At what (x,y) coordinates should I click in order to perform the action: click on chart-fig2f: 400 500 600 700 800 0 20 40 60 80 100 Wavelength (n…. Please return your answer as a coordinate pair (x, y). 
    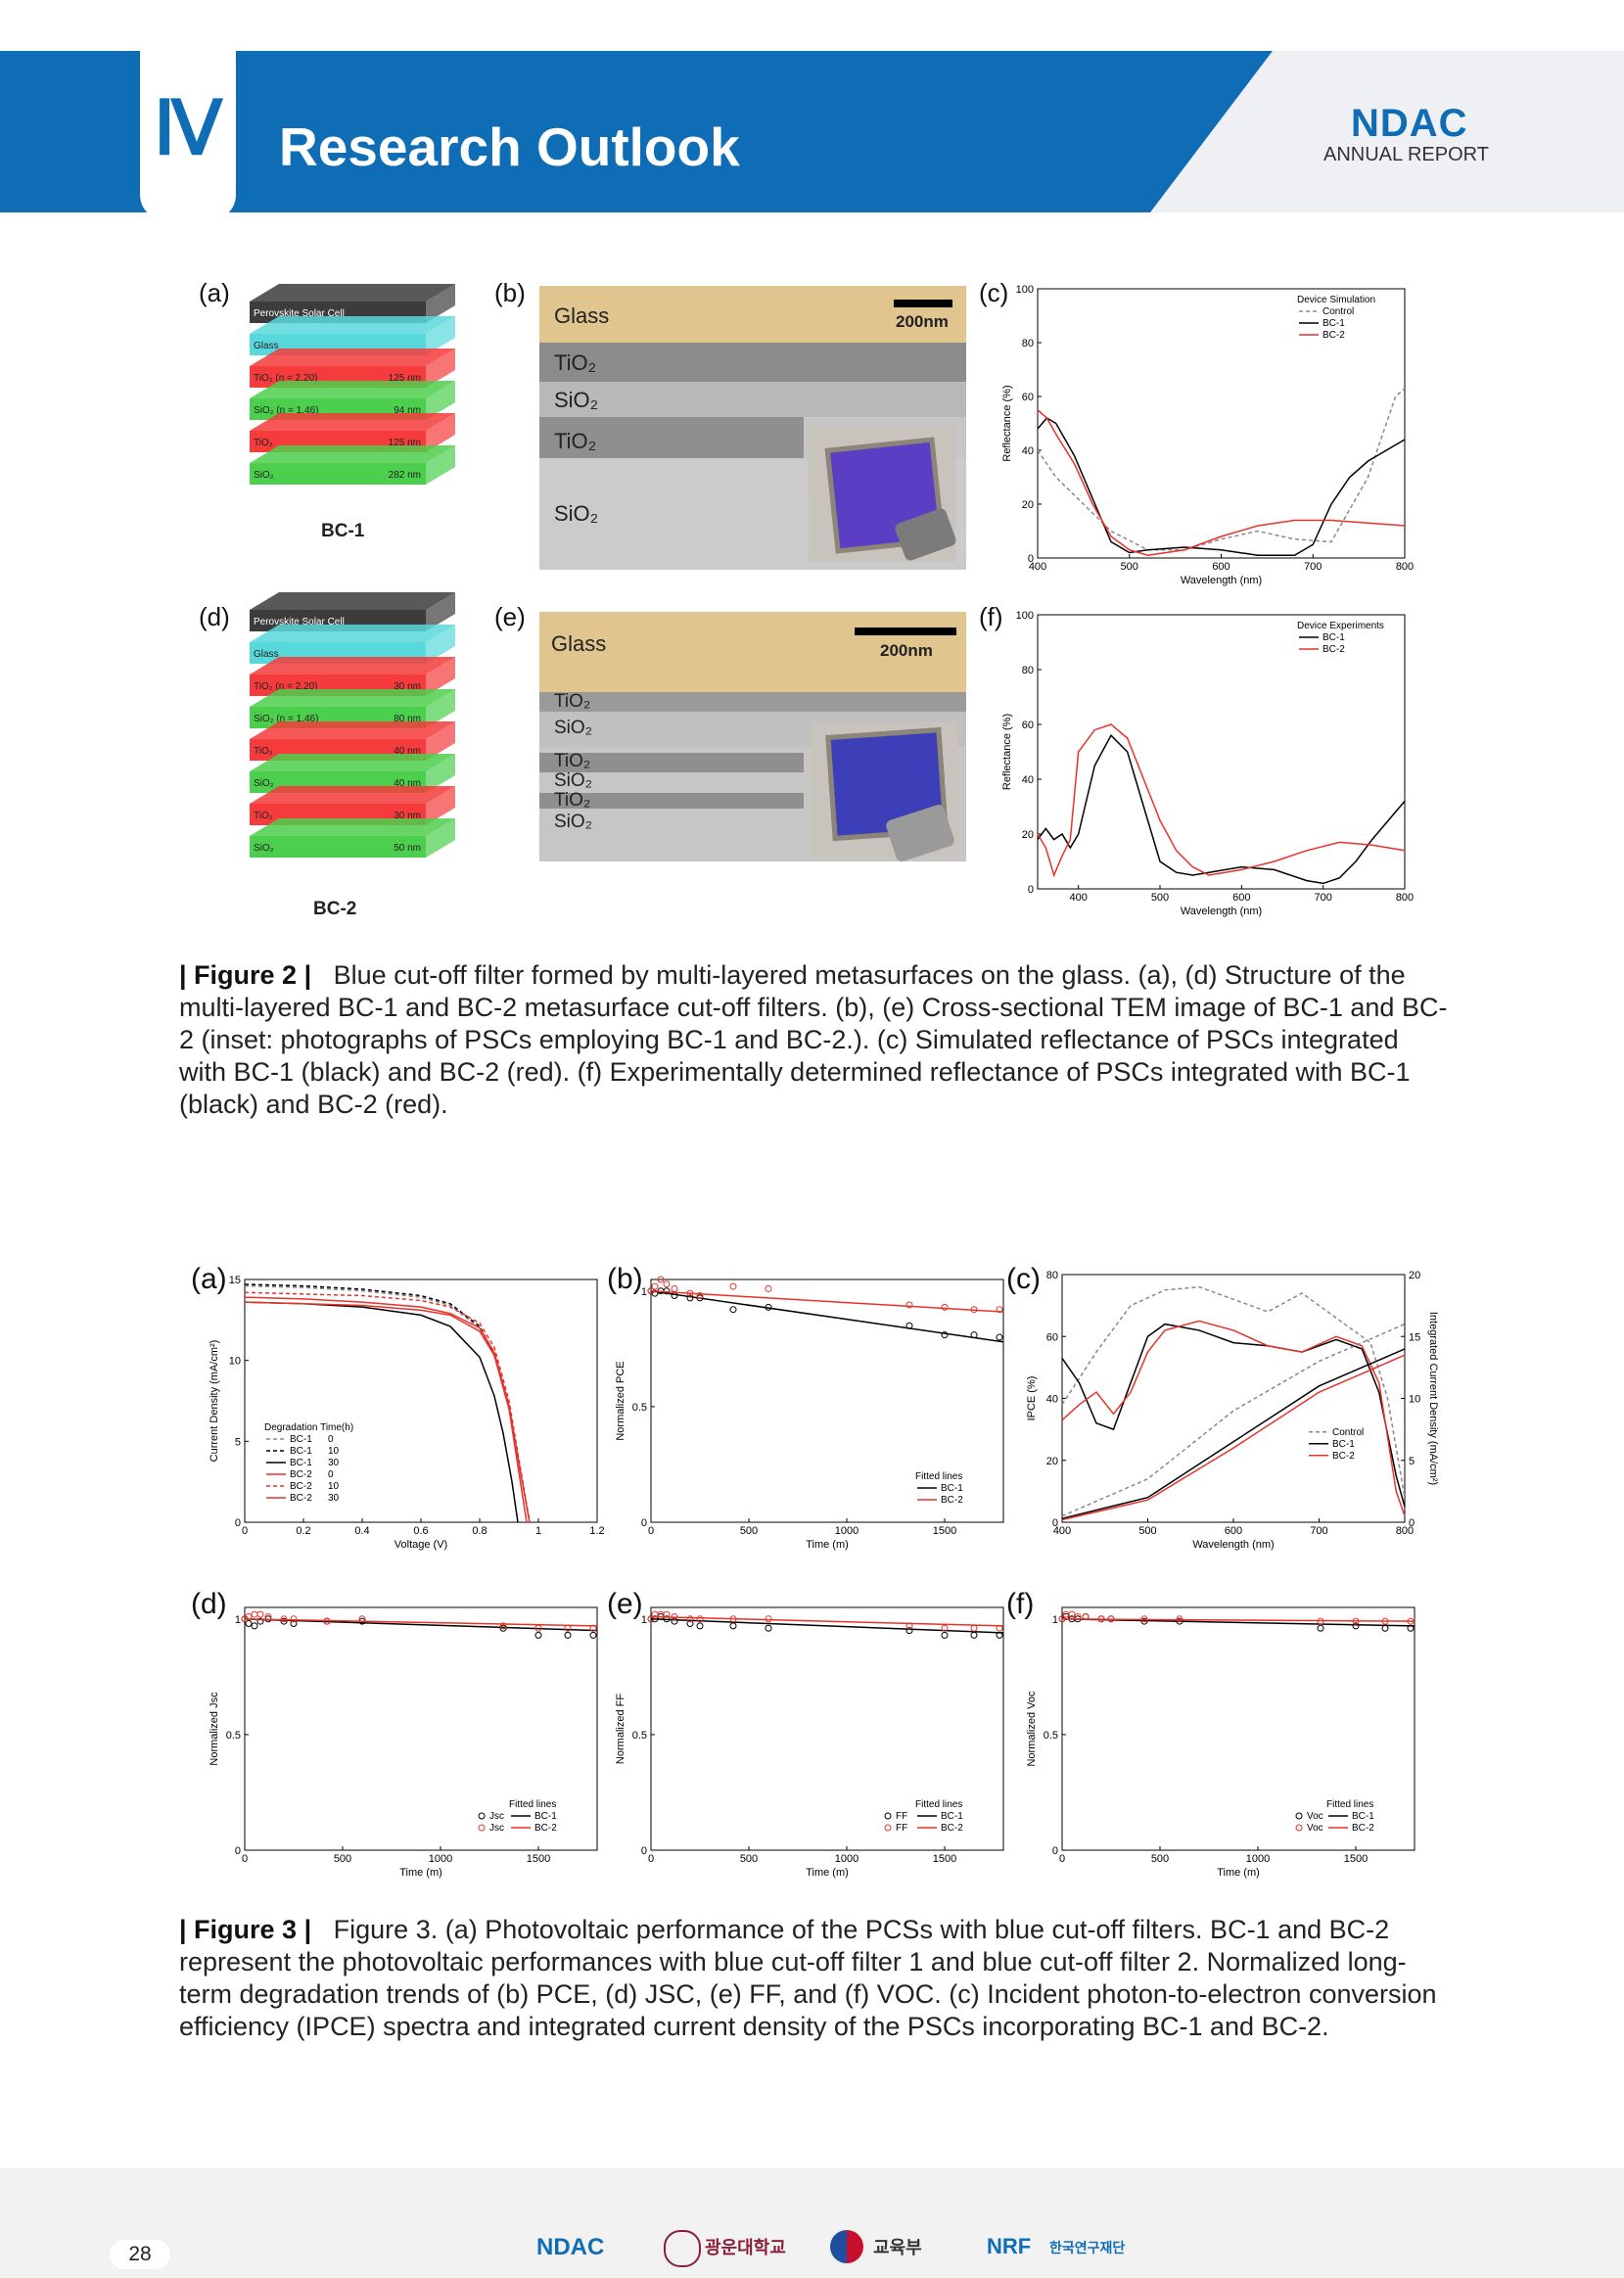
    Looking at the image, I should click on (1207, 763).